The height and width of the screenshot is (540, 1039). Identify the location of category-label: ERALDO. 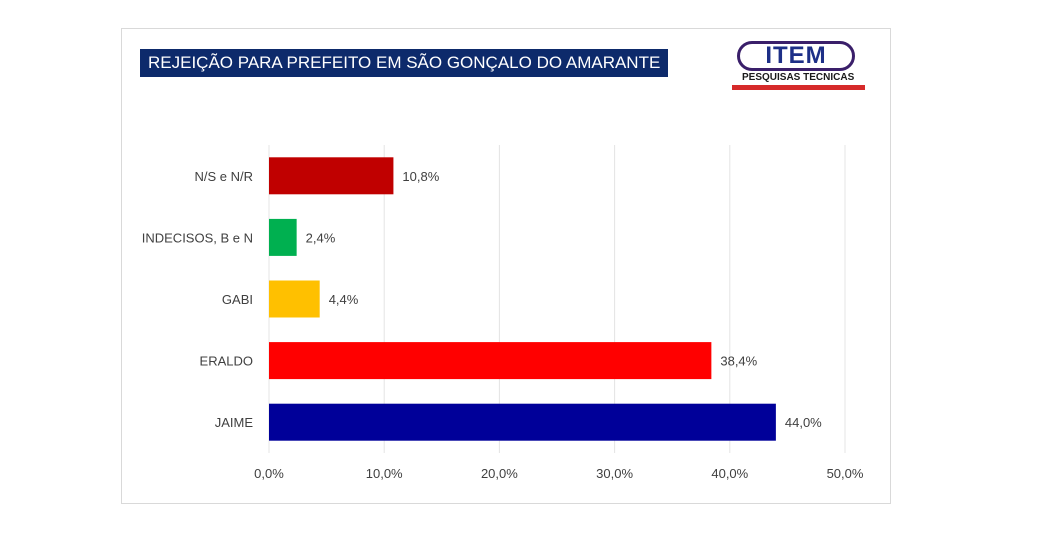
(226, 361).